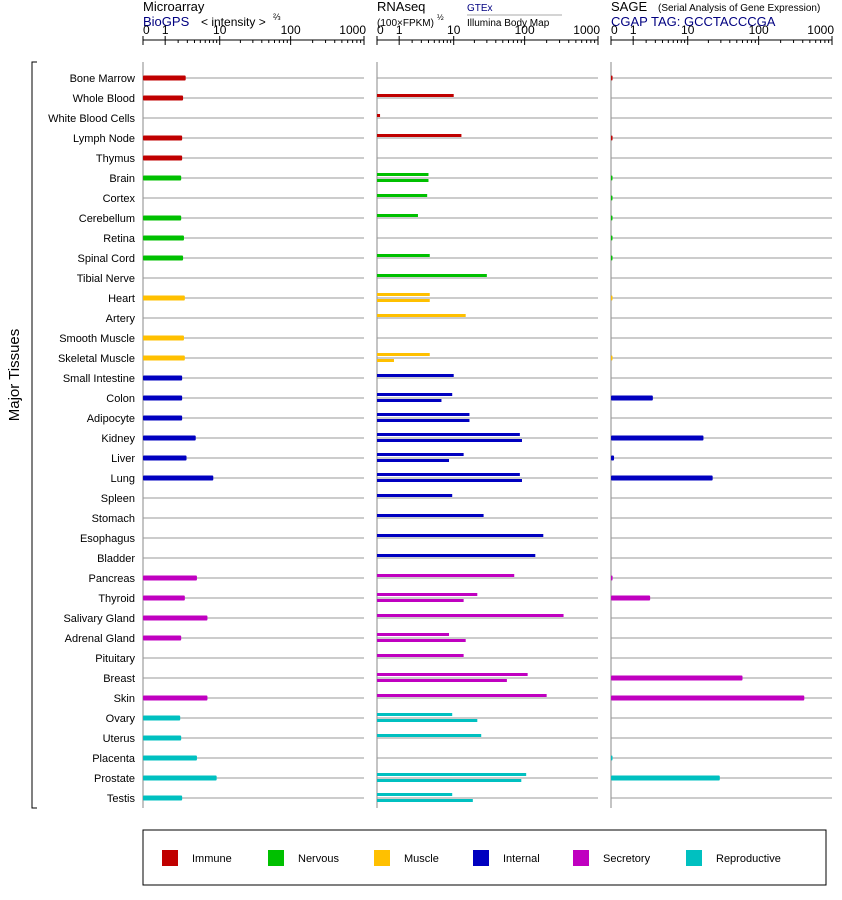 This screenshot has width=842, height=900. What do you see at coordinates (116, 599) in the screenshot?
I see `tissue-label: Thyroid` at bounding box center [116, 599].